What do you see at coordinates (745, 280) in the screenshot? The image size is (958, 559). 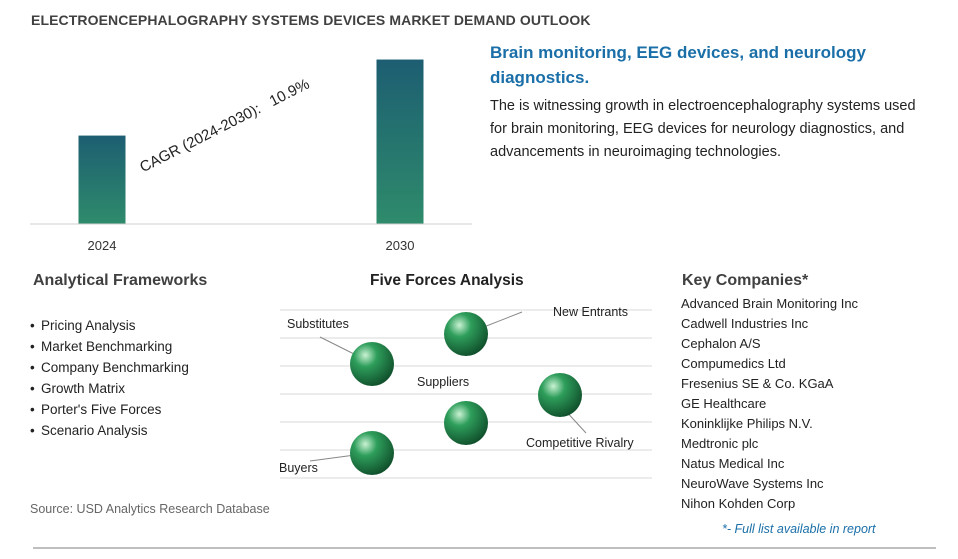 I see `companies-title: Key Companies*` at bounding box center [745, 280].